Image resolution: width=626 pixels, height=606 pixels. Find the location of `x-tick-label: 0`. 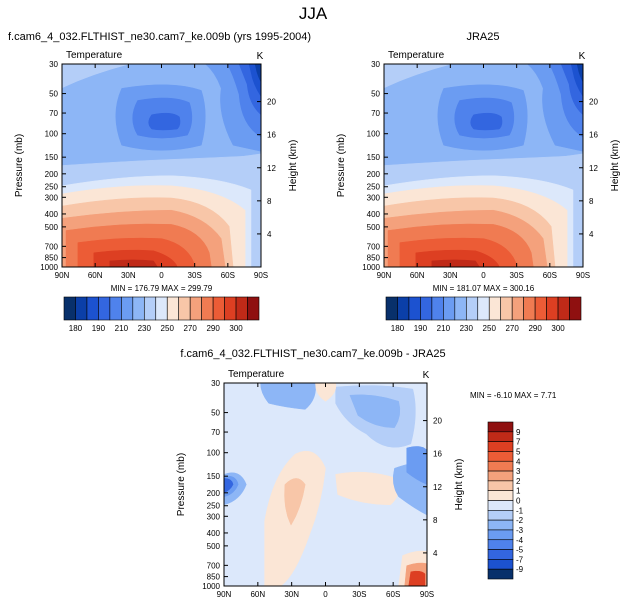

x-tick-label: 0 is located at coordinates (483, 275).